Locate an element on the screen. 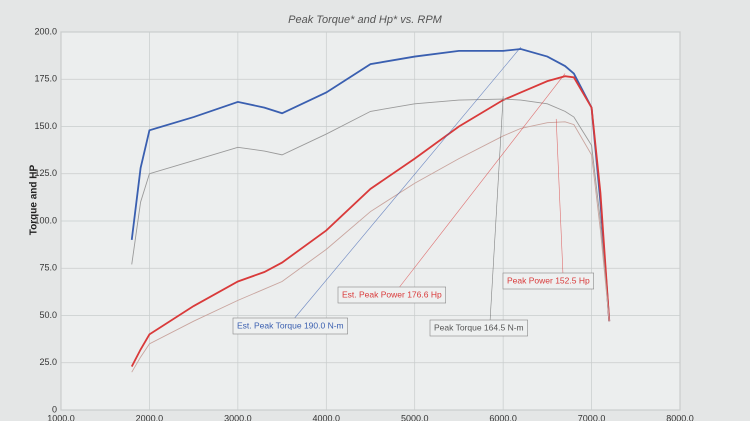  y-tick-label: 175.0 is located at coordinates (45, 79).